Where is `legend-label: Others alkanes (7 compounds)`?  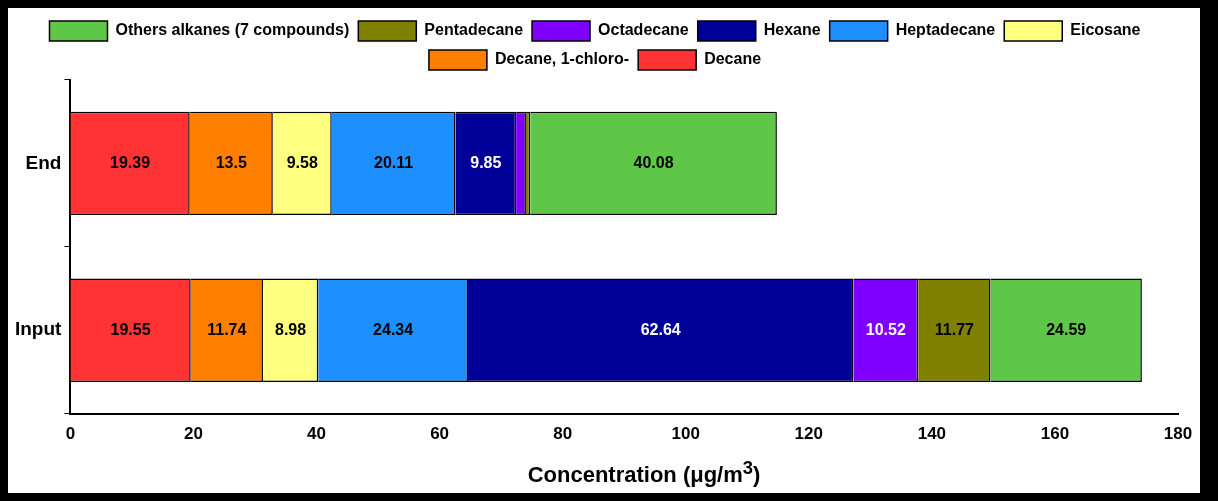 legend-label: Others alkanes (7 compounds) is located at coordinates (232, 30).